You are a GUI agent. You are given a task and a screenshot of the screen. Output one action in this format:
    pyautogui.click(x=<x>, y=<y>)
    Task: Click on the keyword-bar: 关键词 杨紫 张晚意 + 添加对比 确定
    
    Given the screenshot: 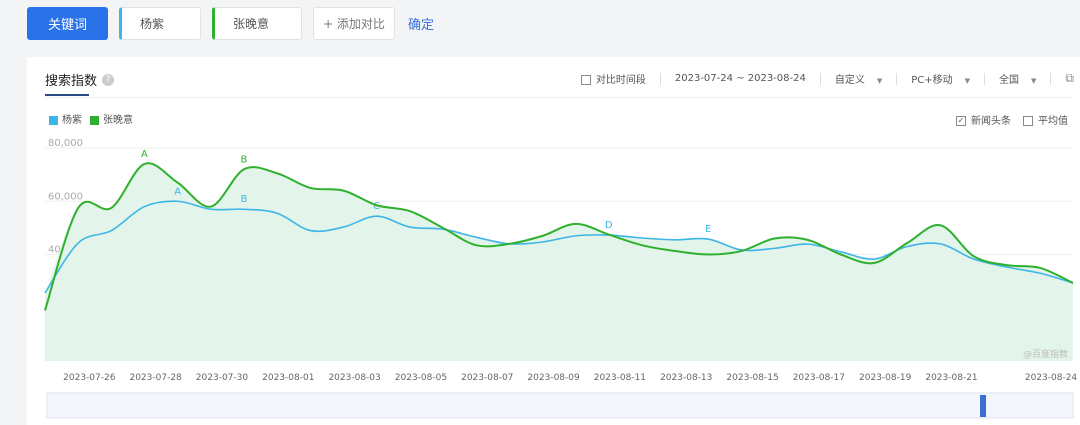 What is the action you would take?
    pyautogui.click(x=230, y=23)
    